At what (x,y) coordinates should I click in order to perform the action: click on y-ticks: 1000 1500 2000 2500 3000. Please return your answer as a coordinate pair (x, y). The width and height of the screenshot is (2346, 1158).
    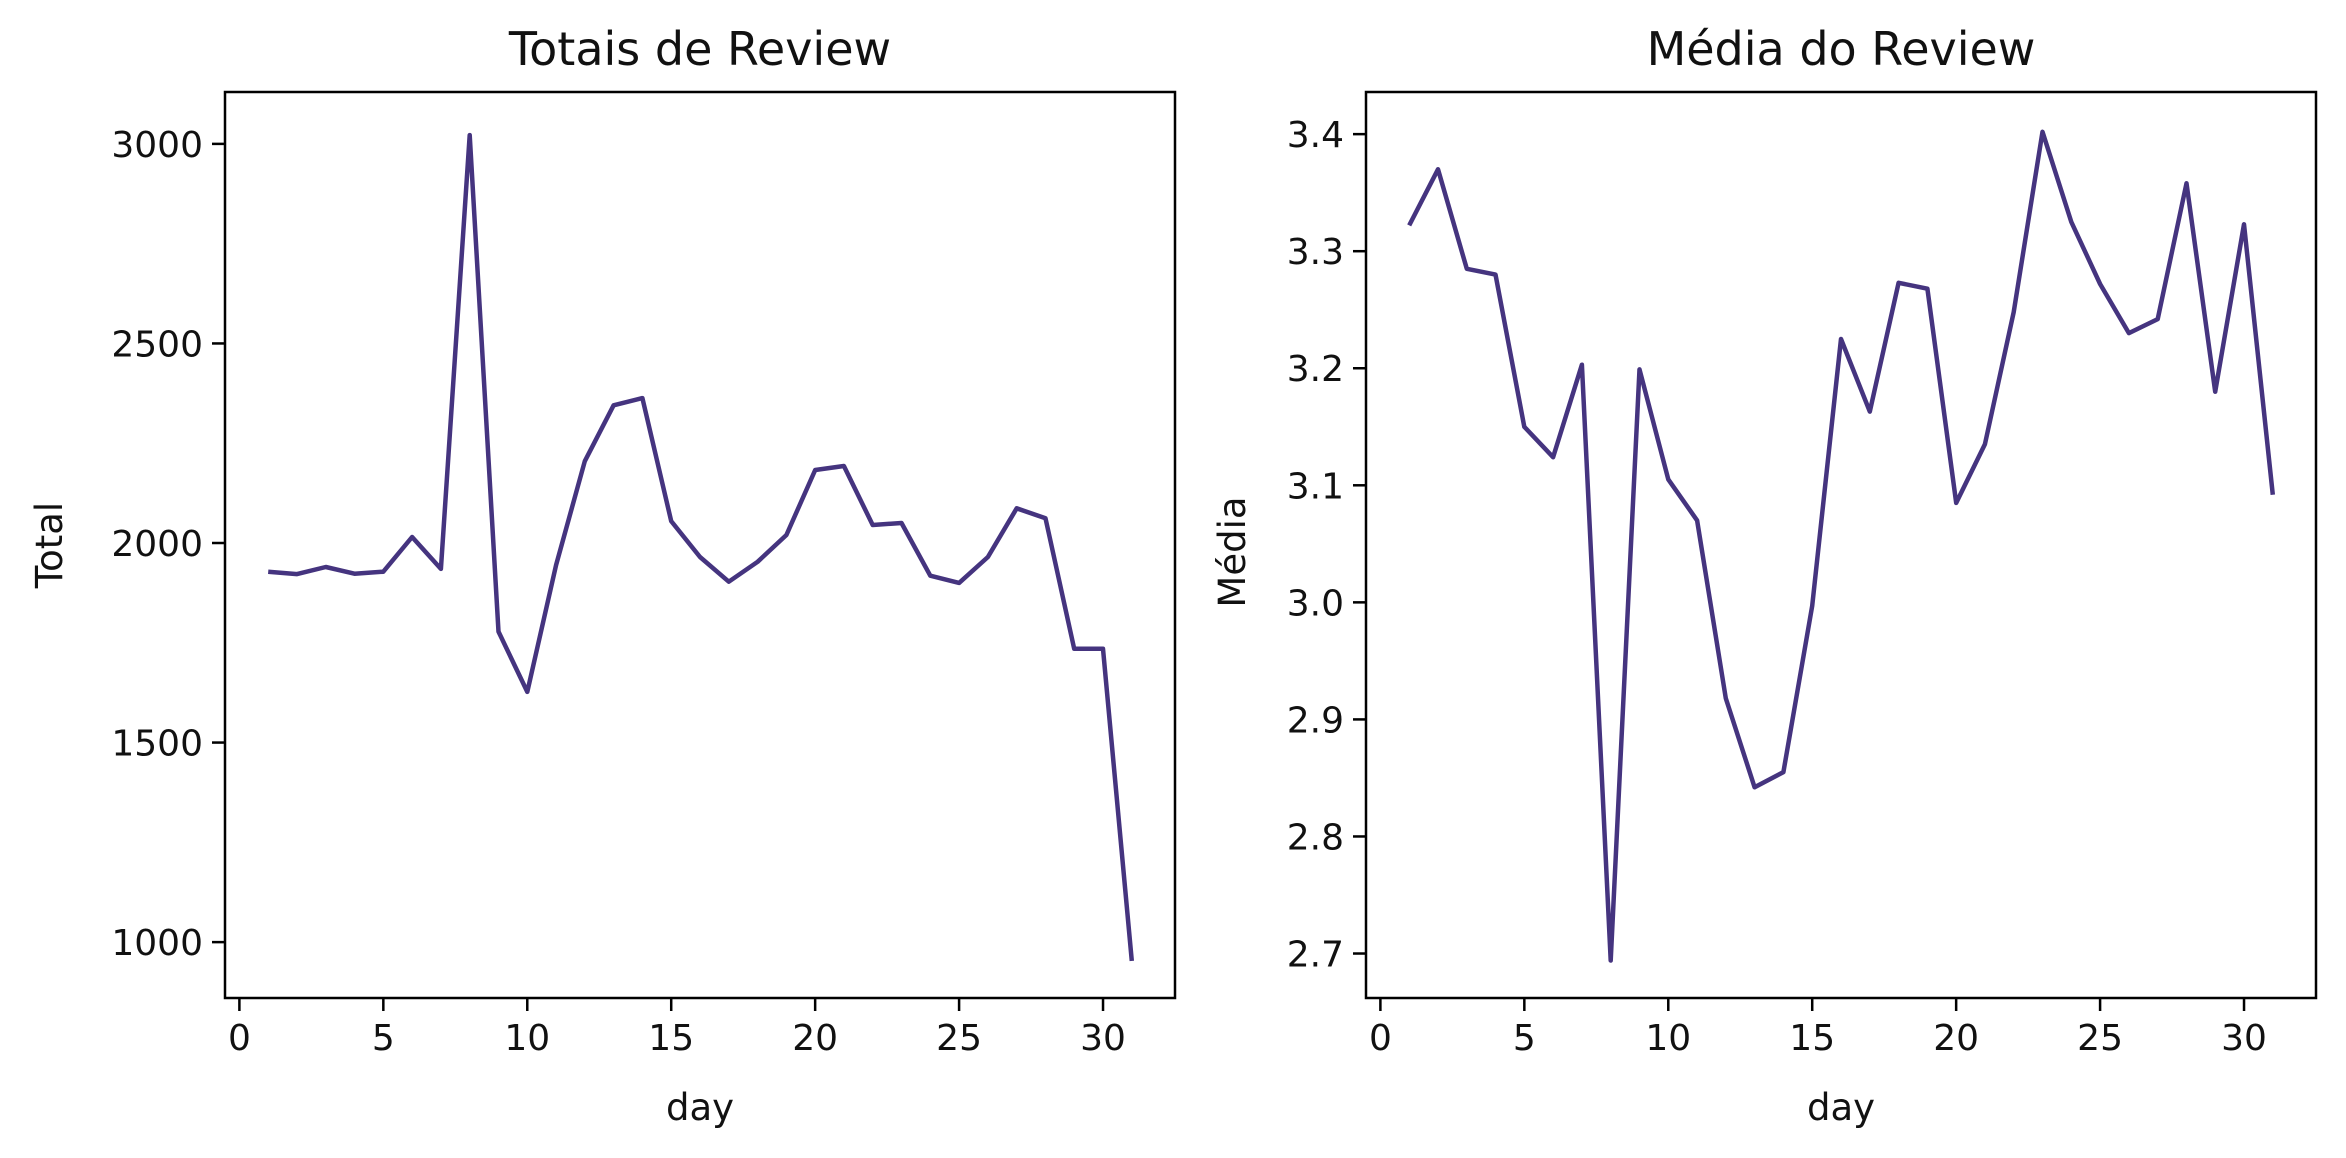
    Looking at the image, I should click on (168, 544).